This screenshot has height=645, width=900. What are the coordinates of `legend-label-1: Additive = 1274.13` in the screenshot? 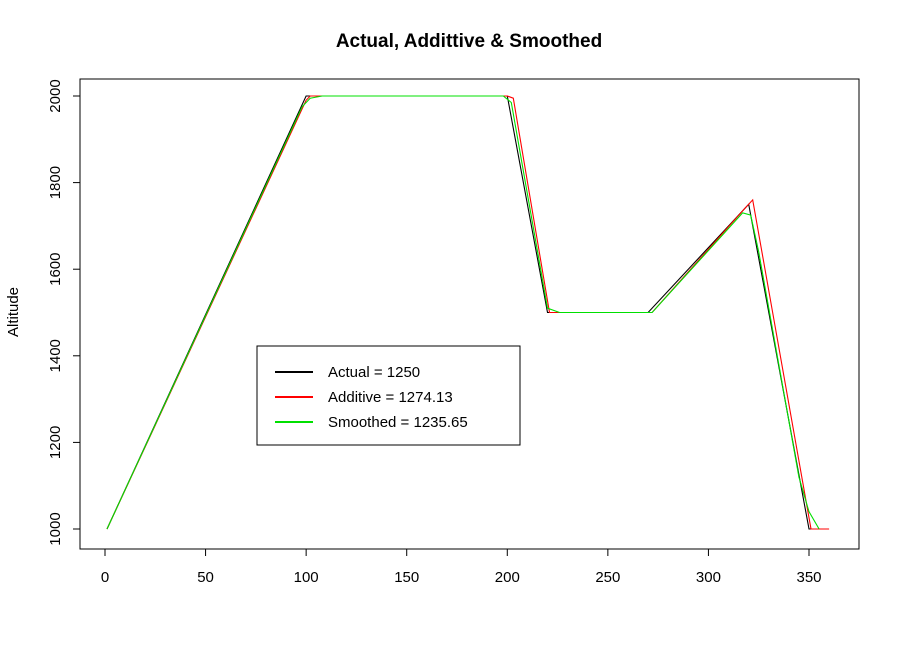 It's located at (390, 397).